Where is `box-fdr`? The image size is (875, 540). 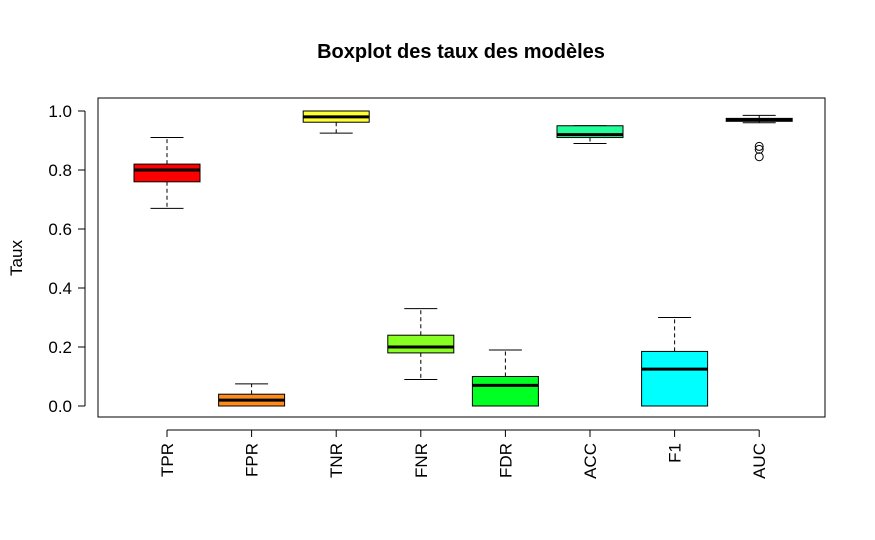 box-fdr is located at coordinates (505, 378).